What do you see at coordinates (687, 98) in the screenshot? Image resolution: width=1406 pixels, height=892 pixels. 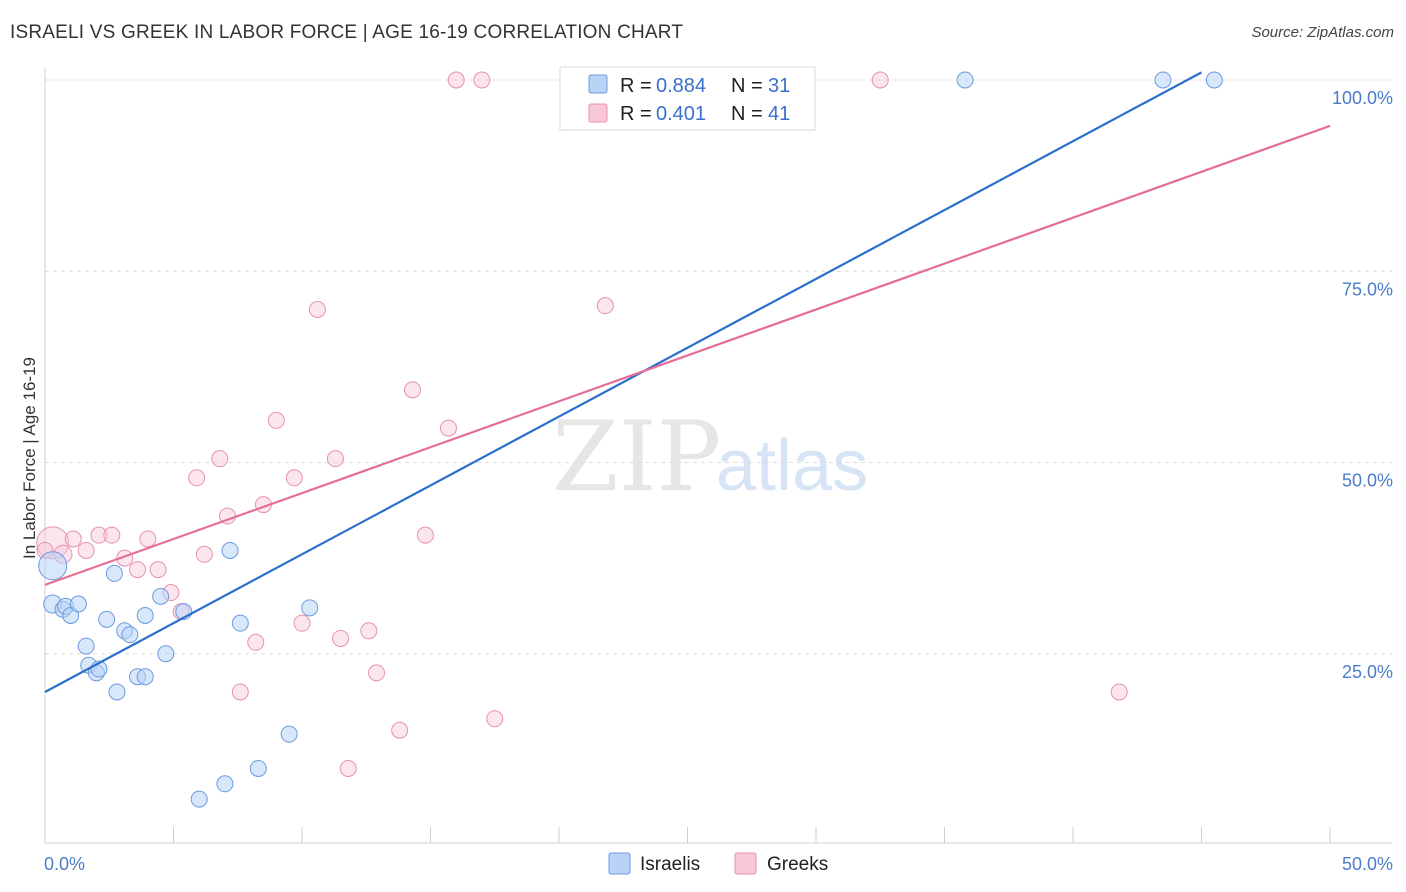 I see `stats-legend: R = 0.884 N = 31 R = 0.401 N = 41` at bounding box center [687, 98].